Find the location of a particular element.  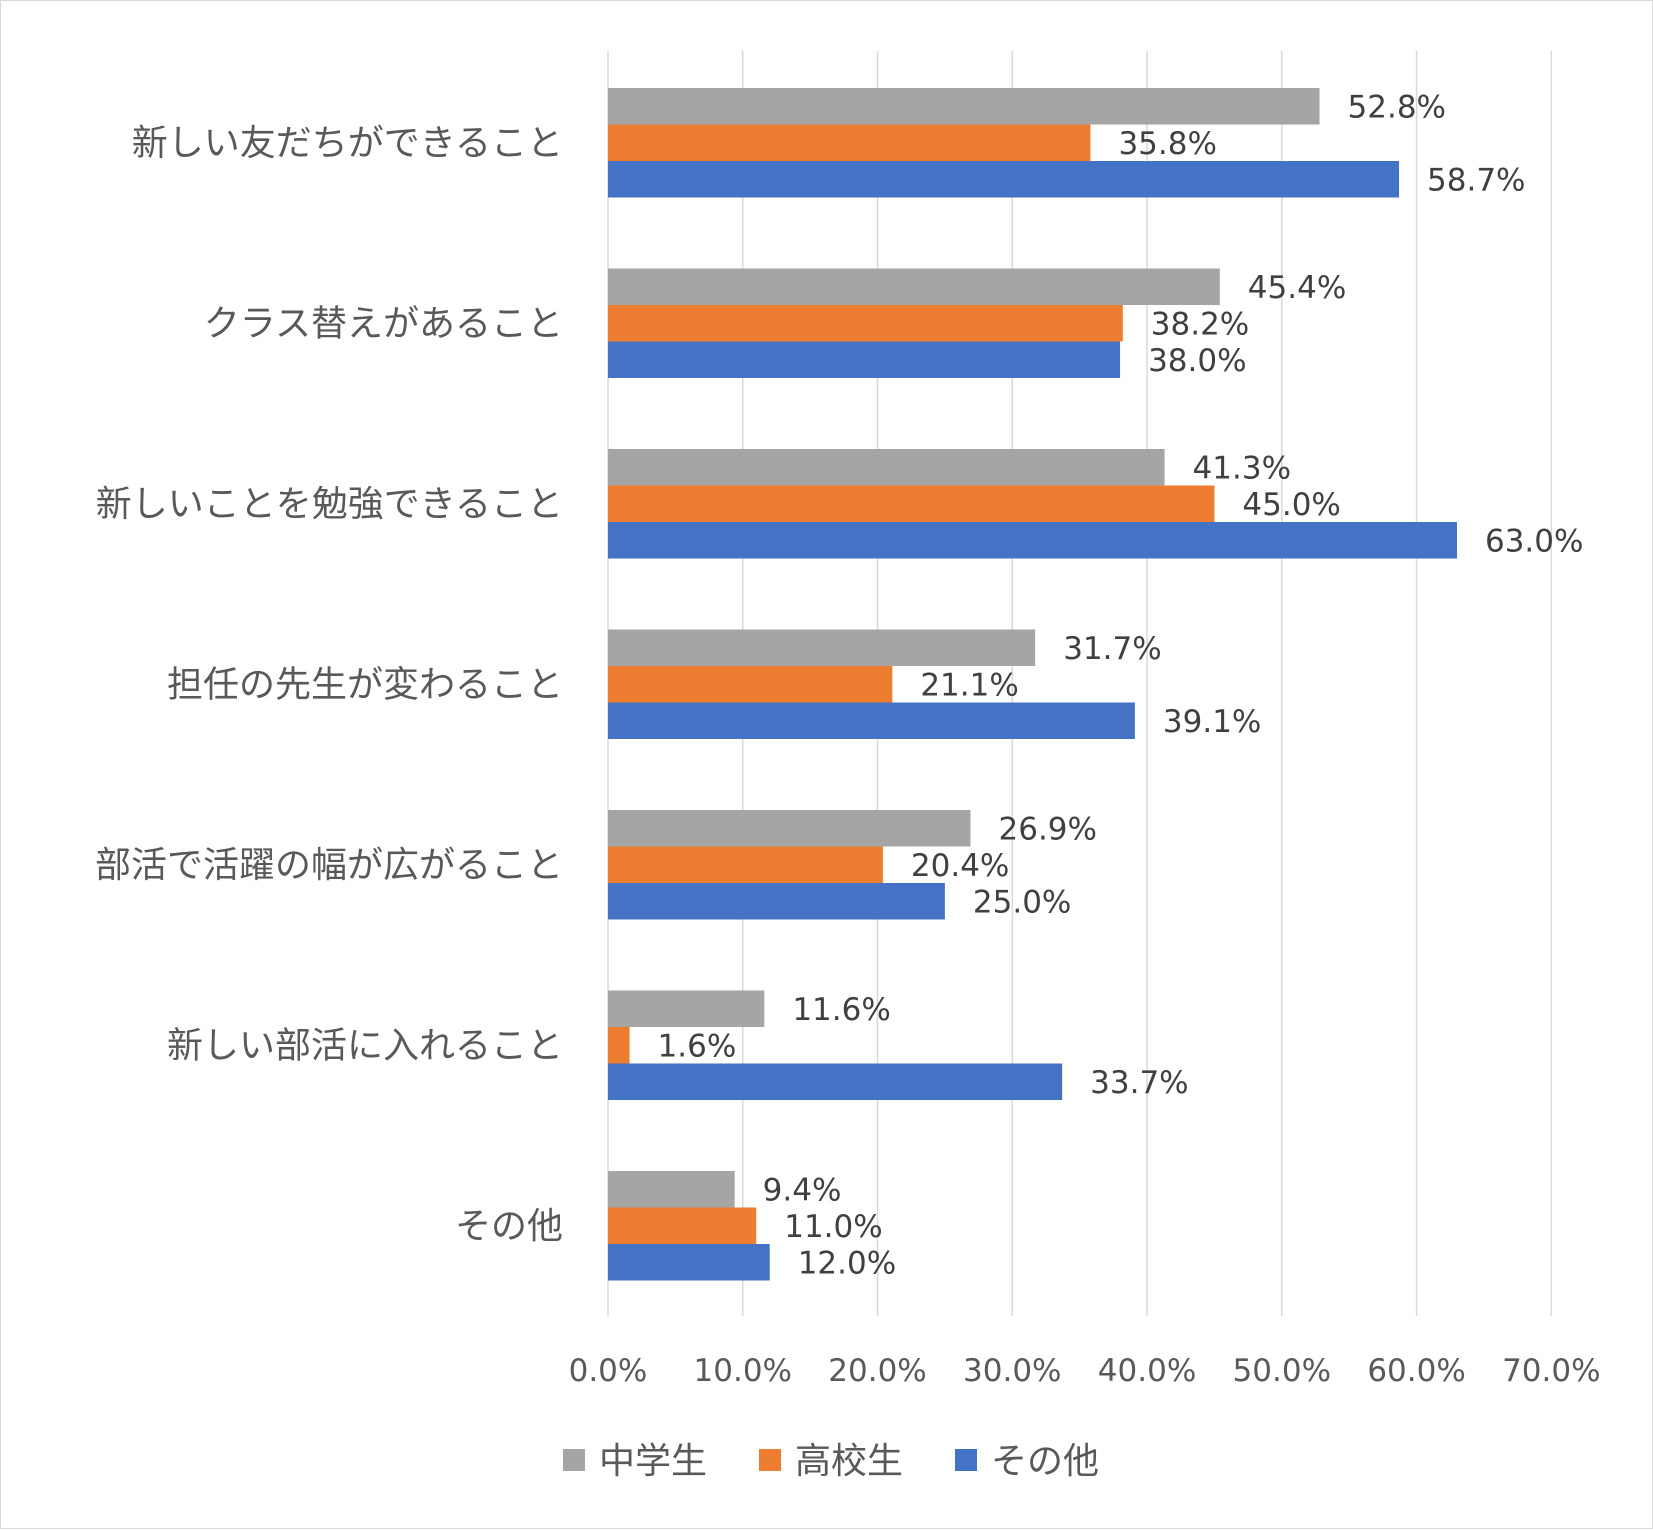

category-label: 担任の先生が変わること is located at coordinates (365, 684).